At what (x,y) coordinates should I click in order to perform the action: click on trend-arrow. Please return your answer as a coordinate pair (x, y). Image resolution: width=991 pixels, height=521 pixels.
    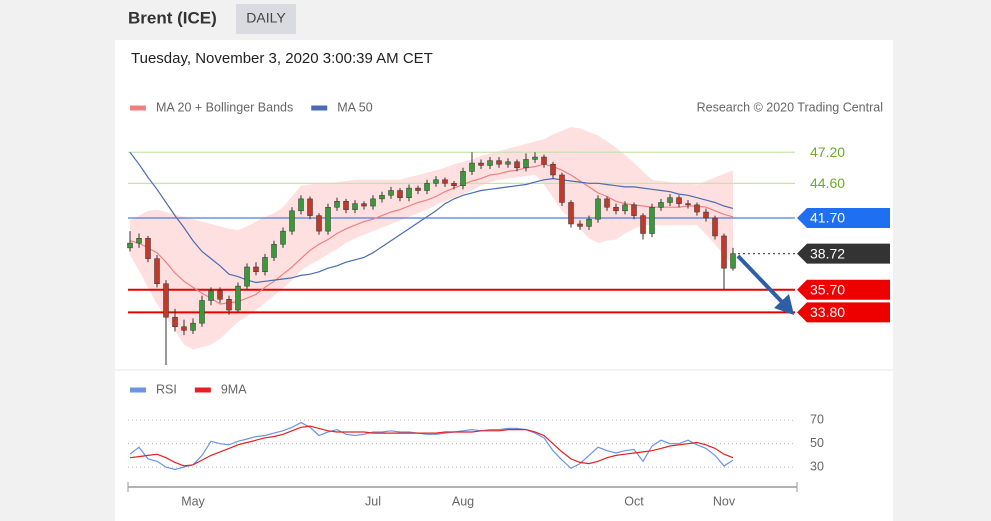
    Looking at the image, I should click on (760, 279).